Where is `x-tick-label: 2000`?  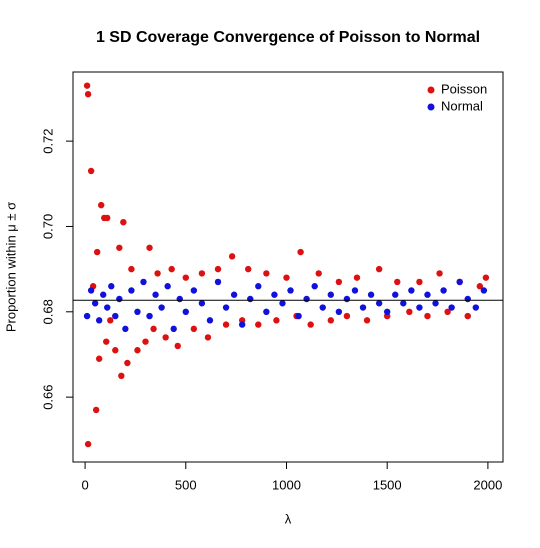
x-tick-label: 2000 is located at coordinates (487, 484).